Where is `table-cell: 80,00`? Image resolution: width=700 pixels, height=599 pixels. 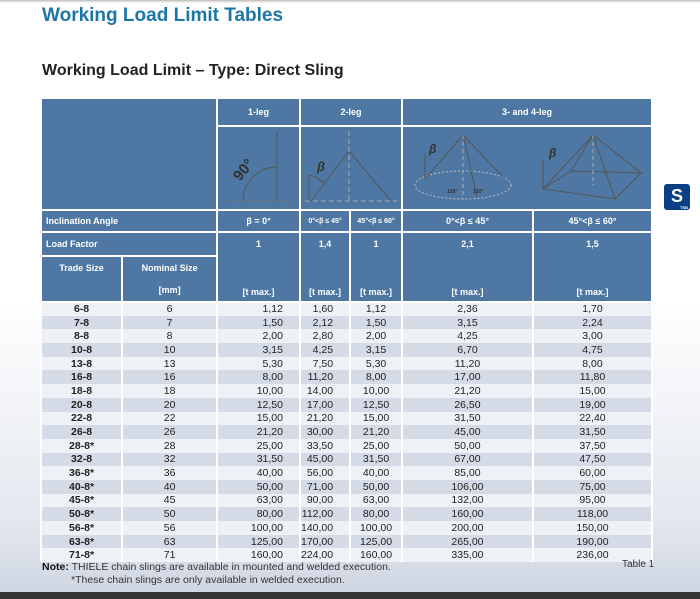 table-cell: 80,00 is located at coordinates (376, 514).